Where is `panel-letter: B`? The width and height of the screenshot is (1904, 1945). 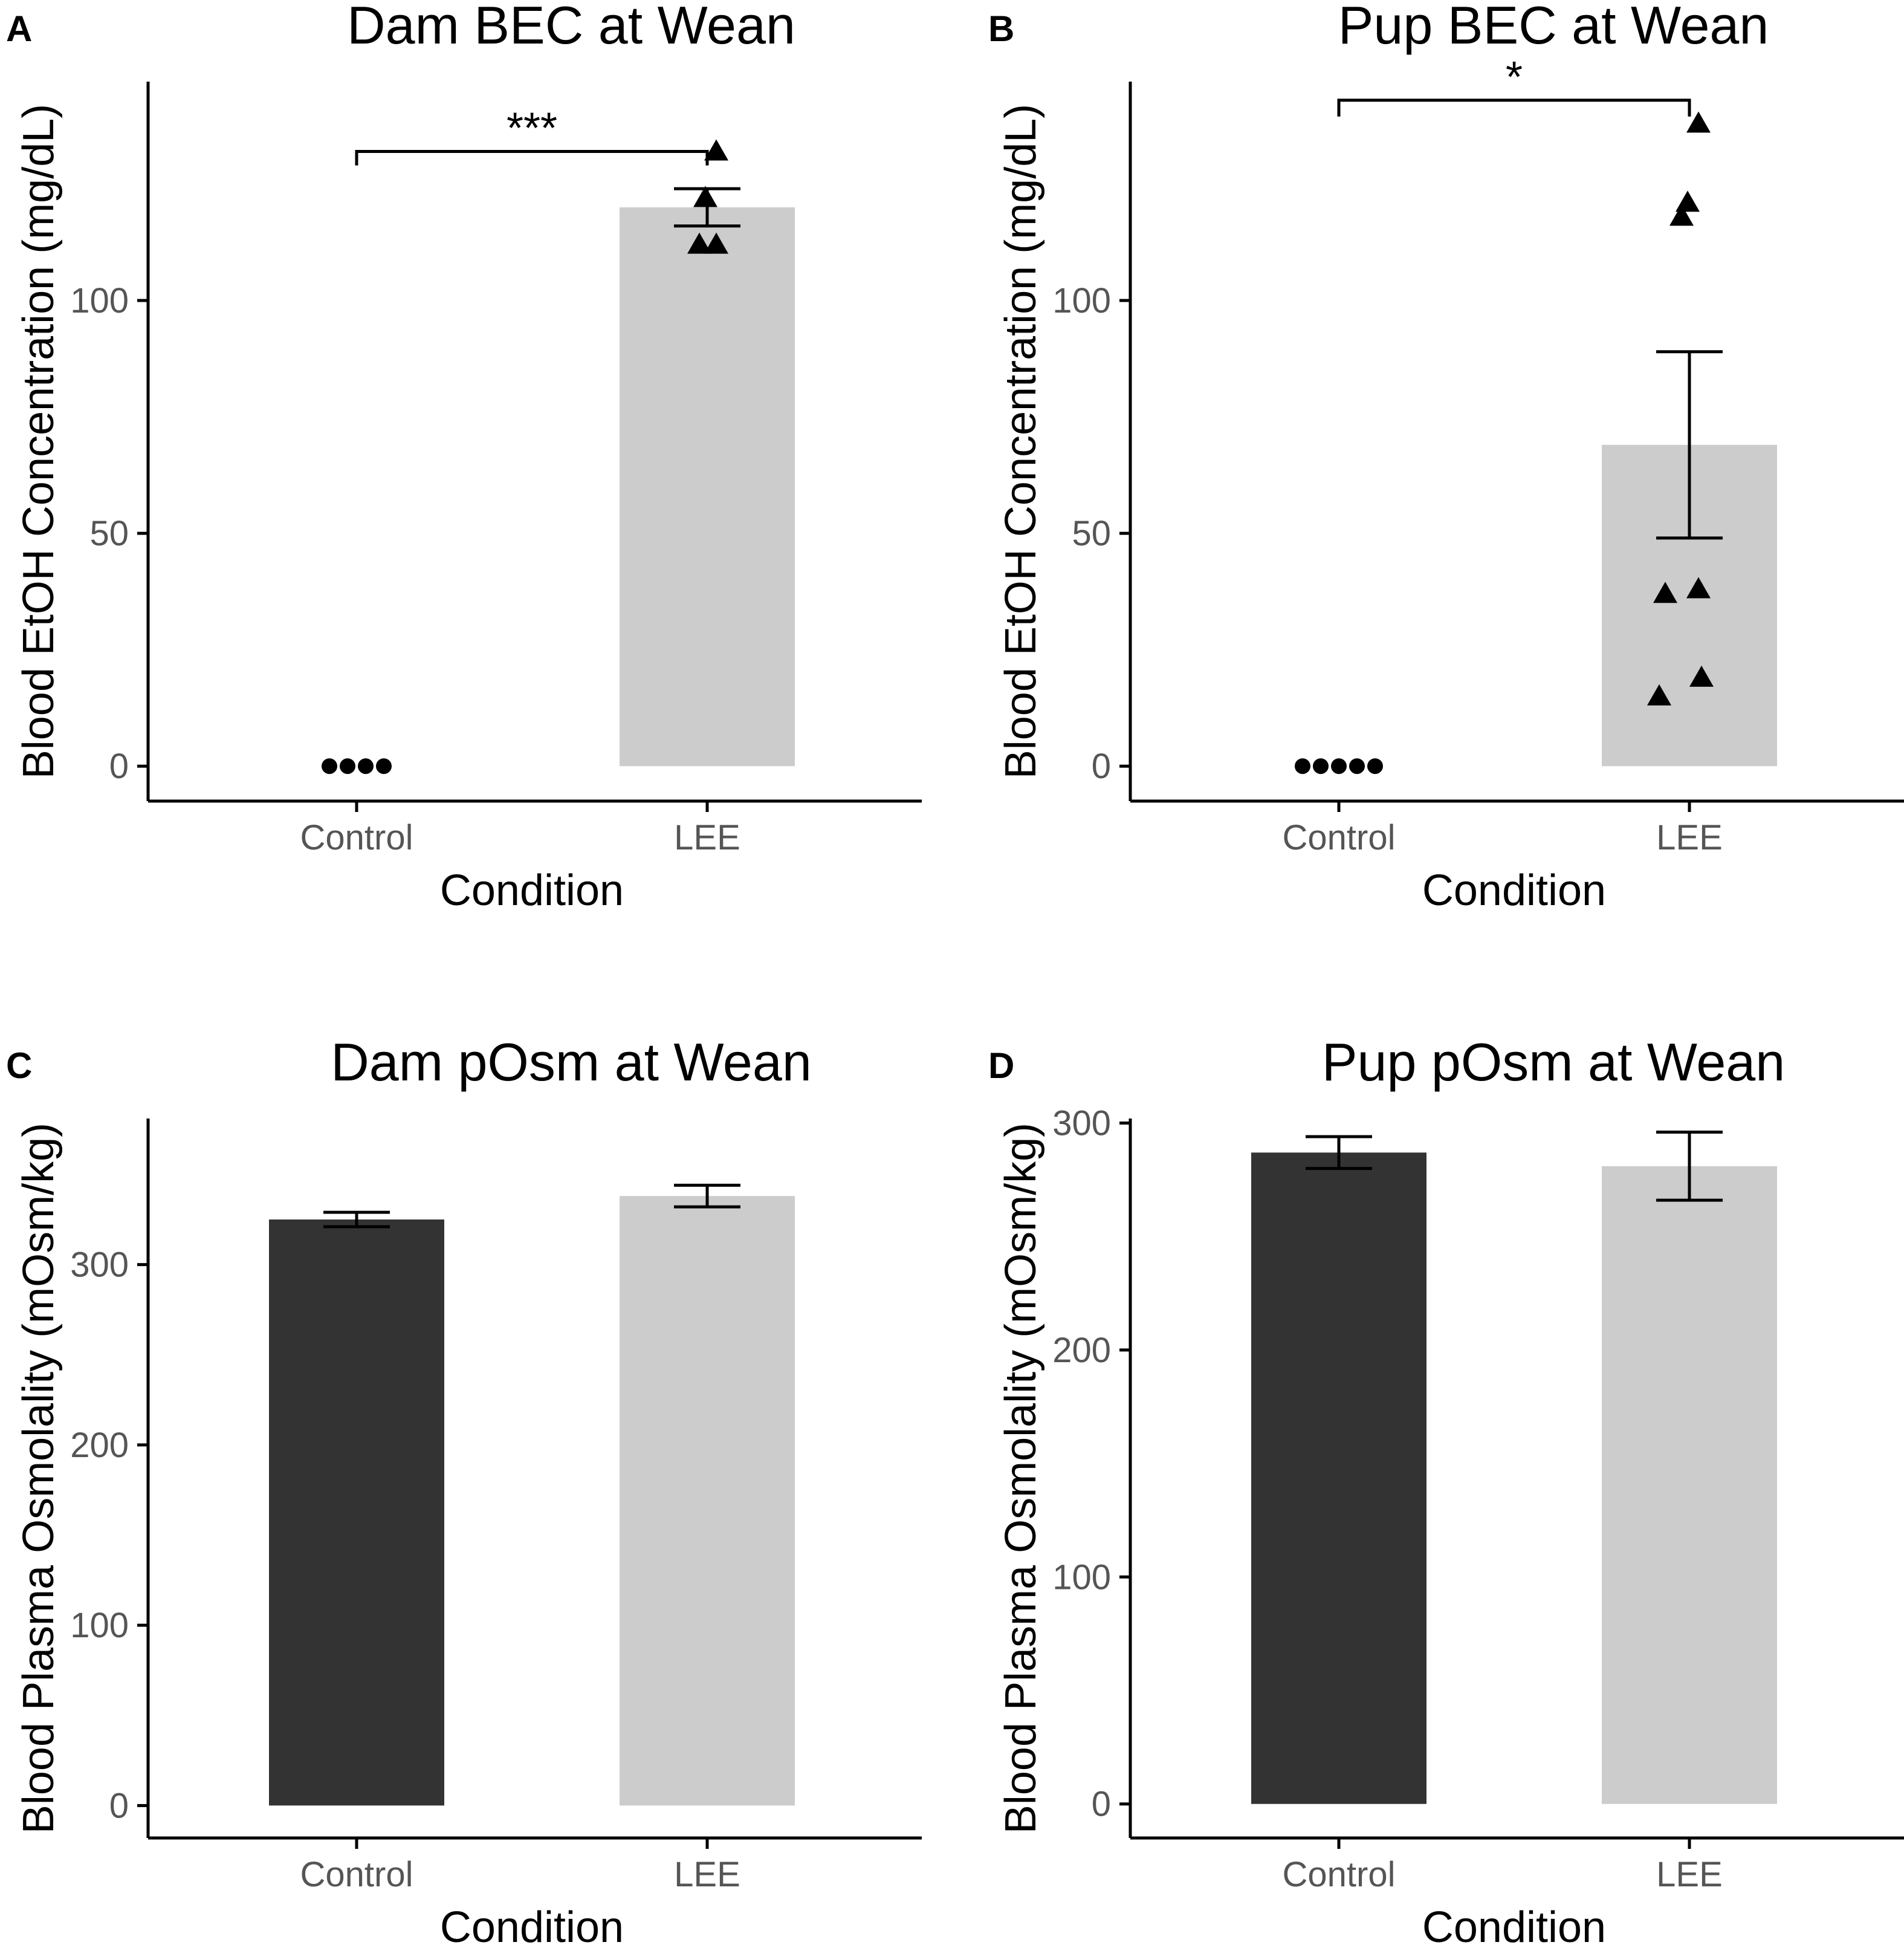
panel-letter: B is located at coordinates (1001, 28).